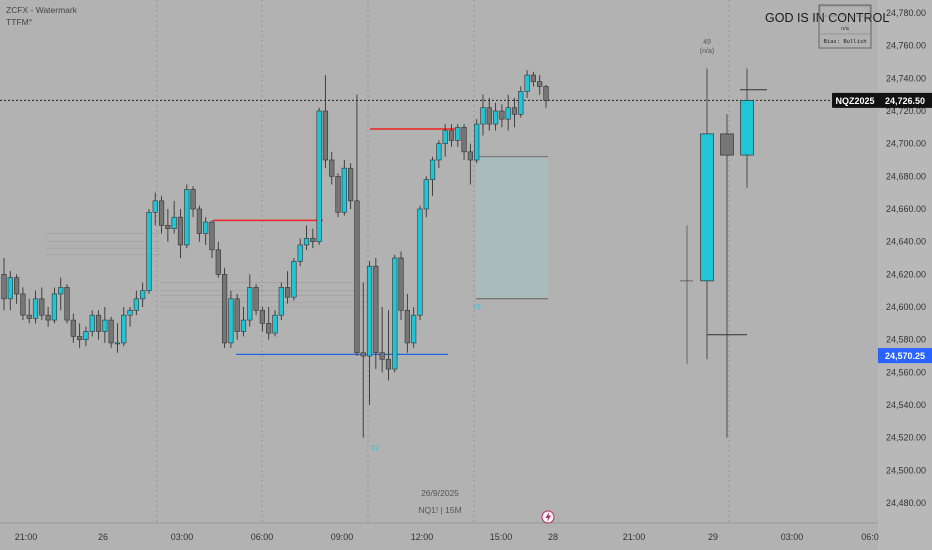  What do you see at coordinates (906, 209) in the screenshot?
I see `price-tick-label: 24,660.00` at bounding box center [906, 209].